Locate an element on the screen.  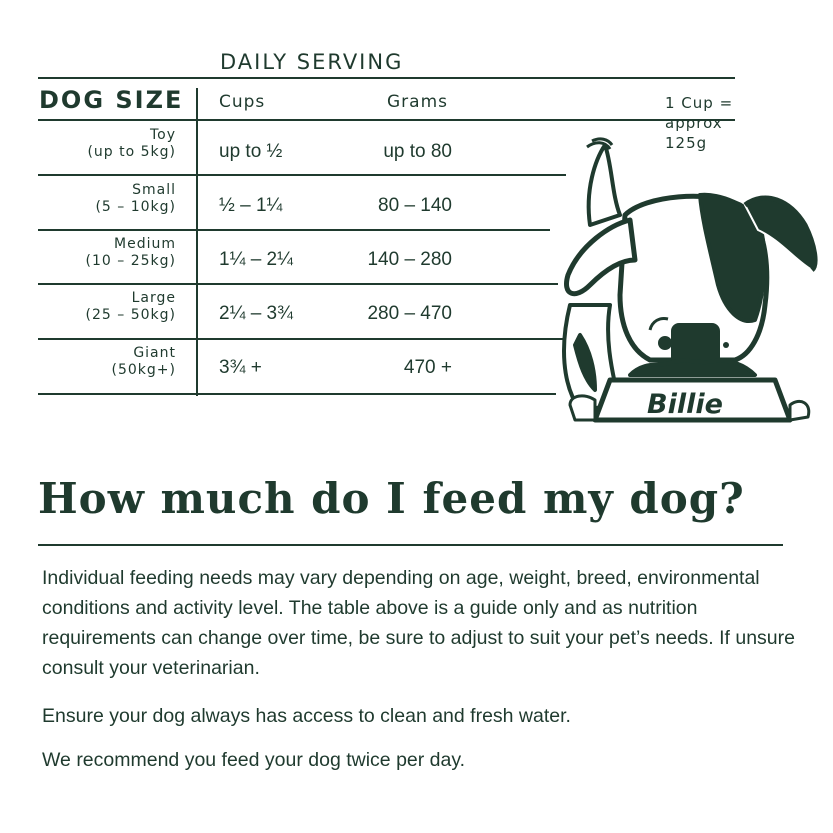
page-title: How much do I feed my dog? is located at coordinates (391, 498).